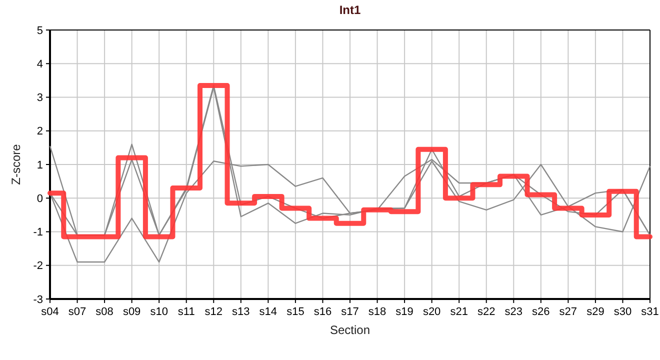 This screenshot has height=360, width=660. Describe the element at coordinates (513, 312) in the screenshot. I see `x-tick-label: s23` at that location.